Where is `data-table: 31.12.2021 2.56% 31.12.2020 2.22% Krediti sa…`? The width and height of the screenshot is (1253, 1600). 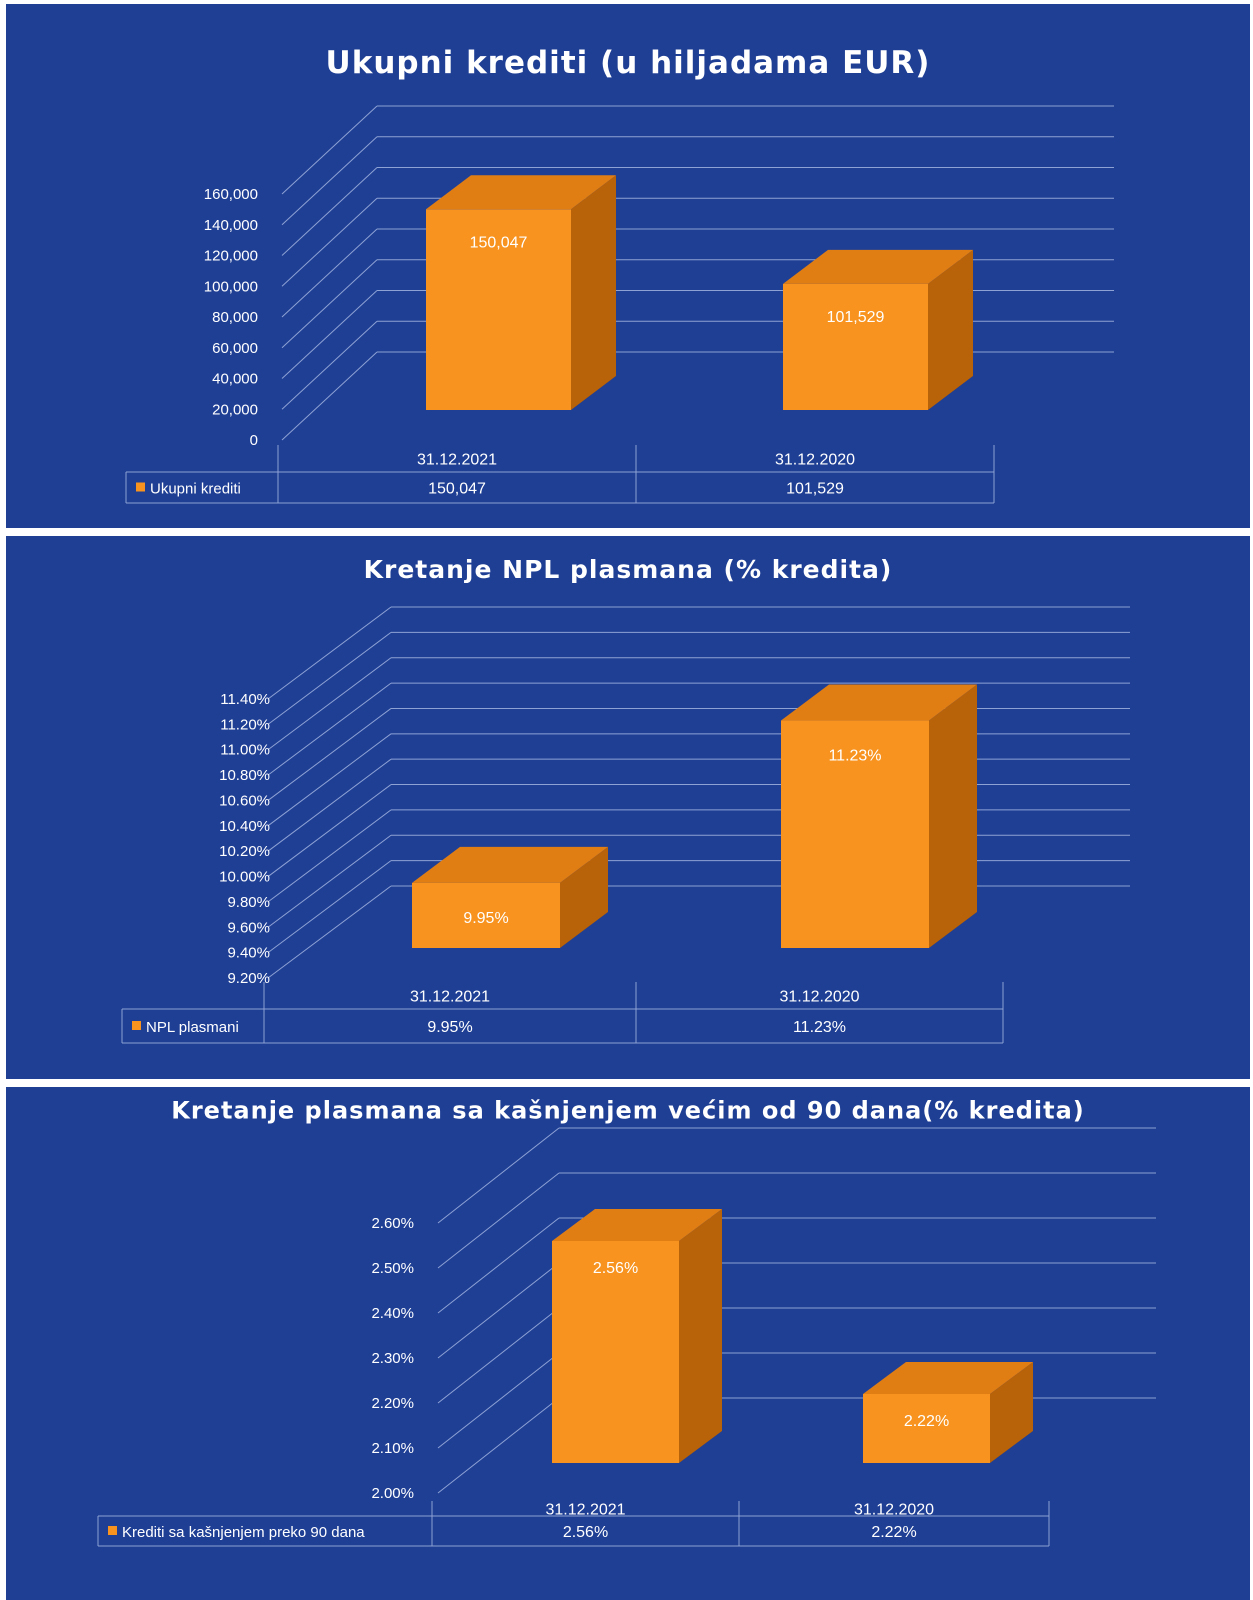 data-table: 31.12.2021 2.56% 31.12.2020 2.22% Krediti sa… is located at coordinates (573, 1524).